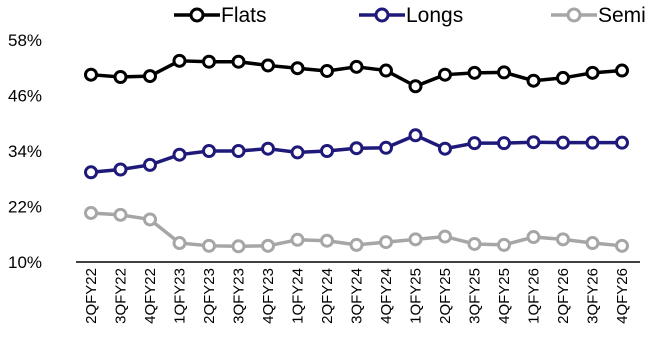 The height and width of the screenshot is (358, 645). I want to click on y-tick-label: 10%, so click(25, 262).